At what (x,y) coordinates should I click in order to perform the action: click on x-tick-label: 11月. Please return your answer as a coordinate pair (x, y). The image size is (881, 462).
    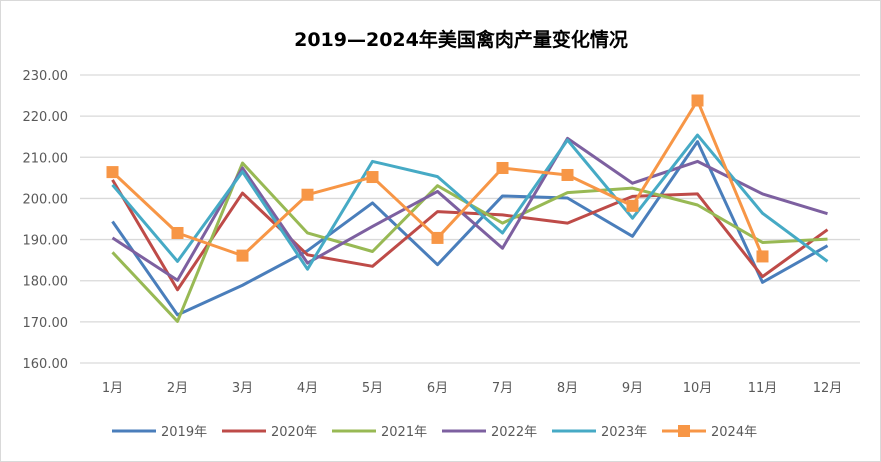
    Looking at the image, I should click on (763, 388).